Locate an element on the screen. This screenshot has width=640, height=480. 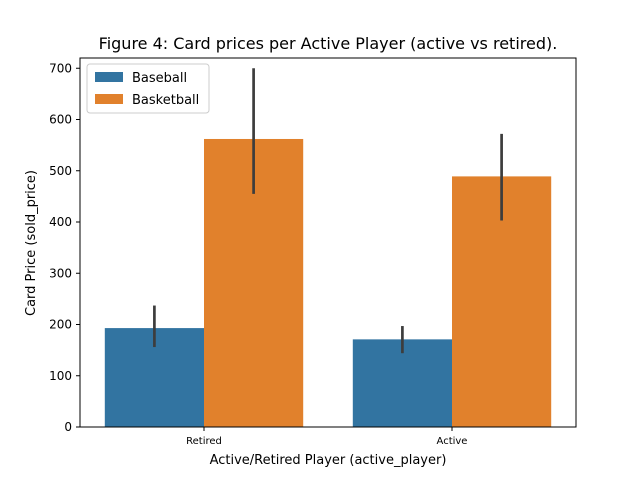
x-tick-label-retired: Retired is located at coordinates (204, 441).